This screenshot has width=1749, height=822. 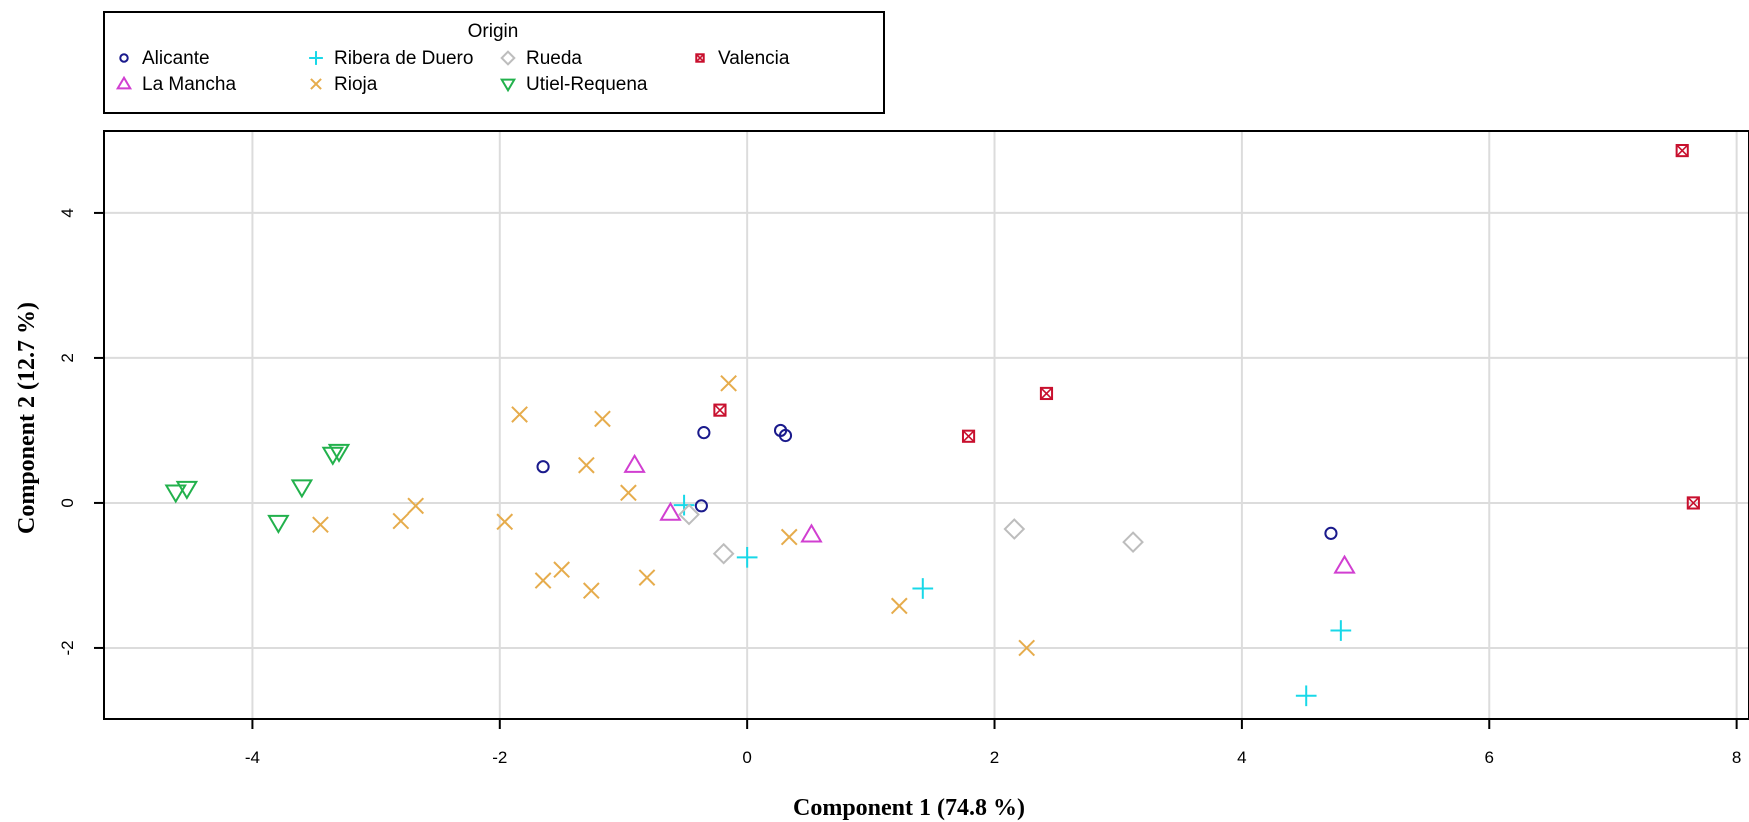 What do you see at coordinates (499, 757) in the screenshot?
I see `x-tick-label: -2` at bounding box center [499, 757].